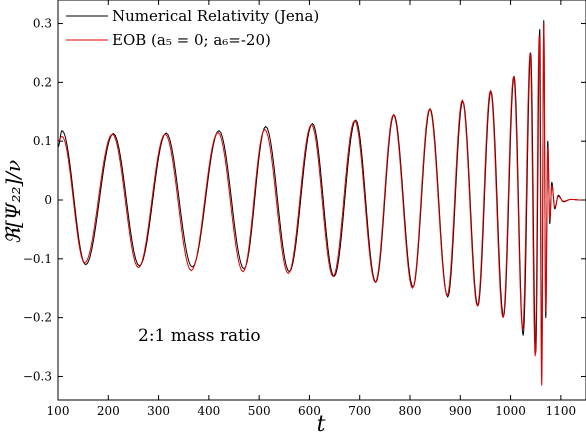 The height and width of the screenshot is (436, 586). What do you see at coordinates (410, 411) in the screenshot?
I see `x-tick-label: 800` at bounding box center [410, 411].